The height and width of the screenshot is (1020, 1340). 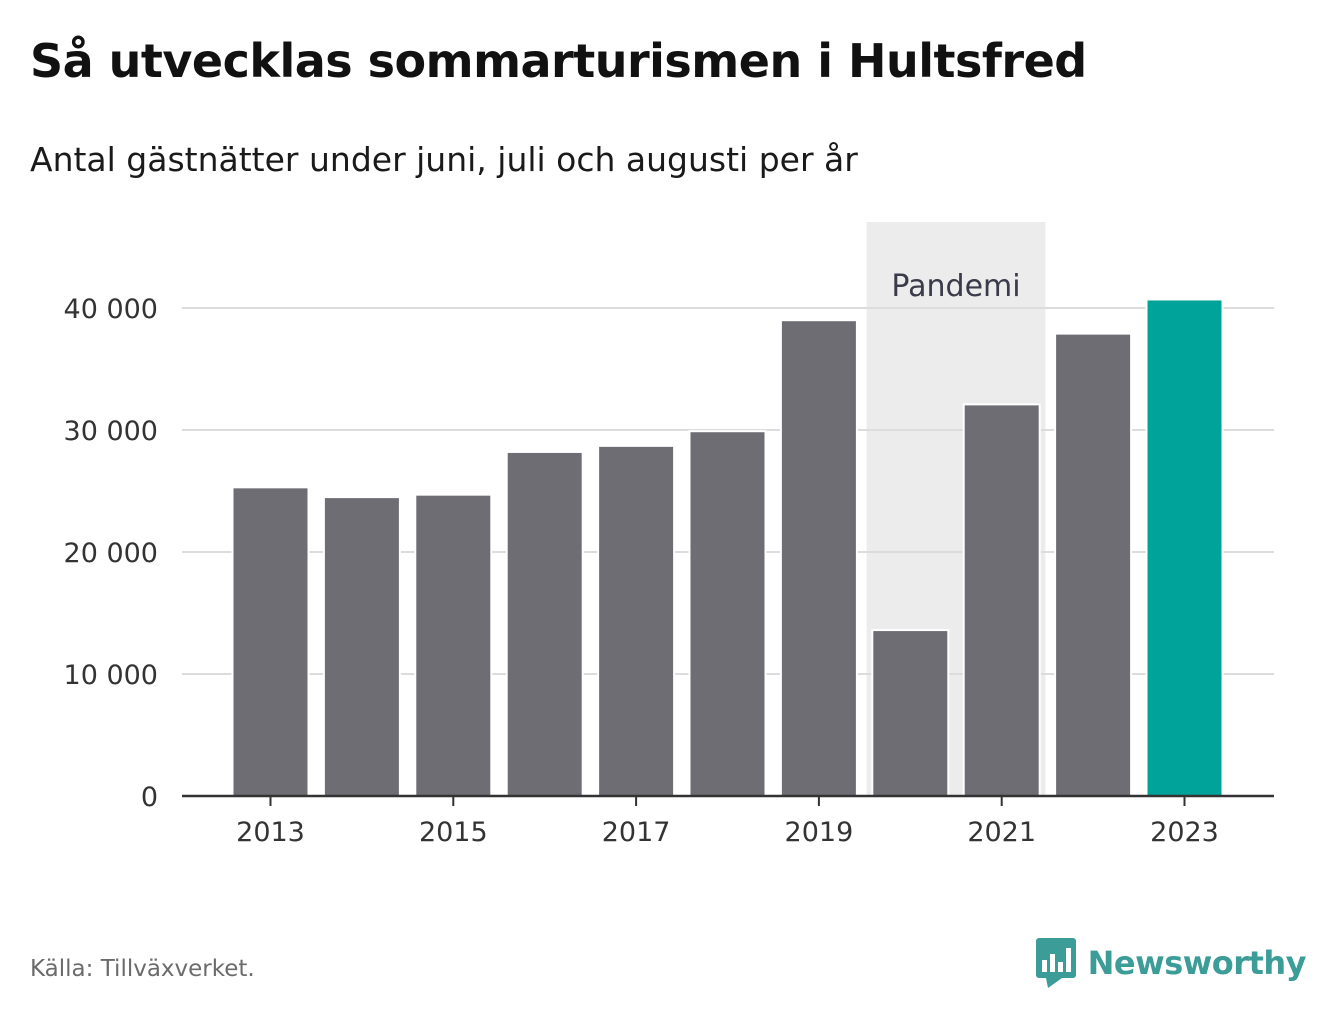 I want to click on y-tick-label: 0, so click(x=149, y=797).